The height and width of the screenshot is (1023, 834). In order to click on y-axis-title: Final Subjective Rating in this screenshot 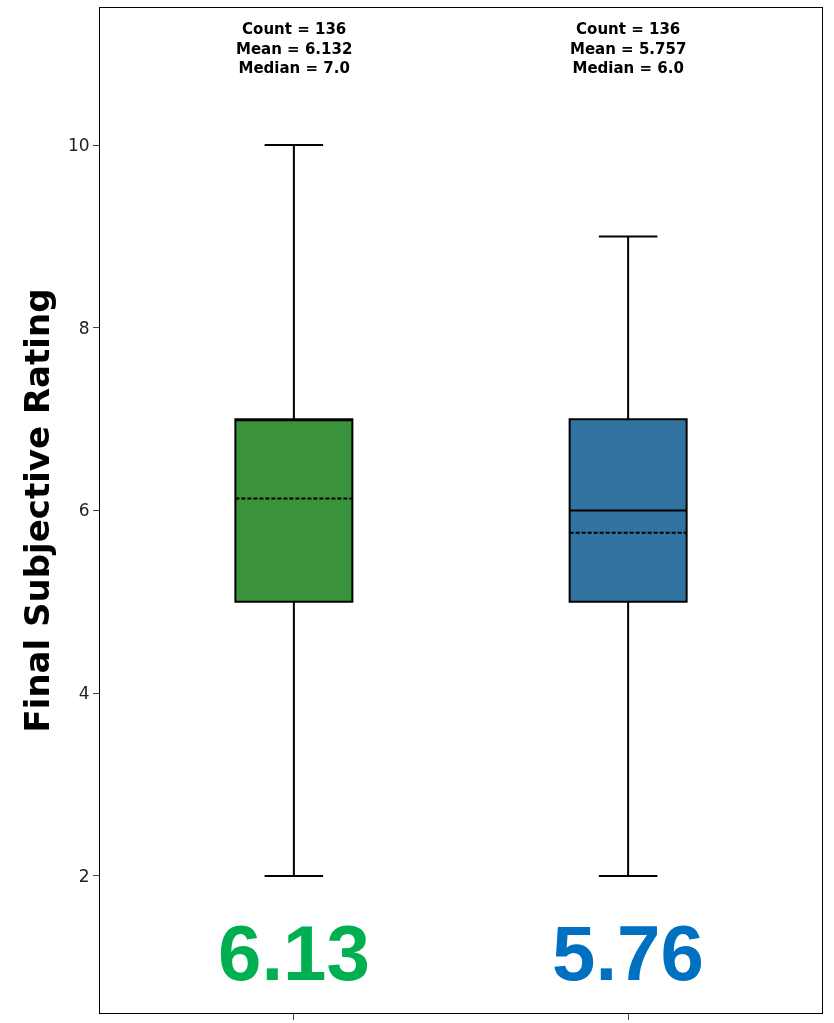, I will do `click(36, 510)`.